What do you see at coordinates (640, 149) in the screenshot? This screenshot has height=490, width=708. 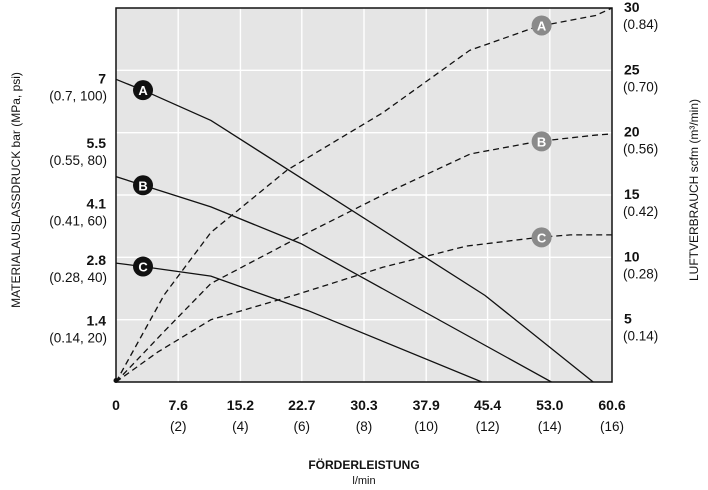 I see `right-tick-sublabel: (0.56)` at bounding box center [640, 149].